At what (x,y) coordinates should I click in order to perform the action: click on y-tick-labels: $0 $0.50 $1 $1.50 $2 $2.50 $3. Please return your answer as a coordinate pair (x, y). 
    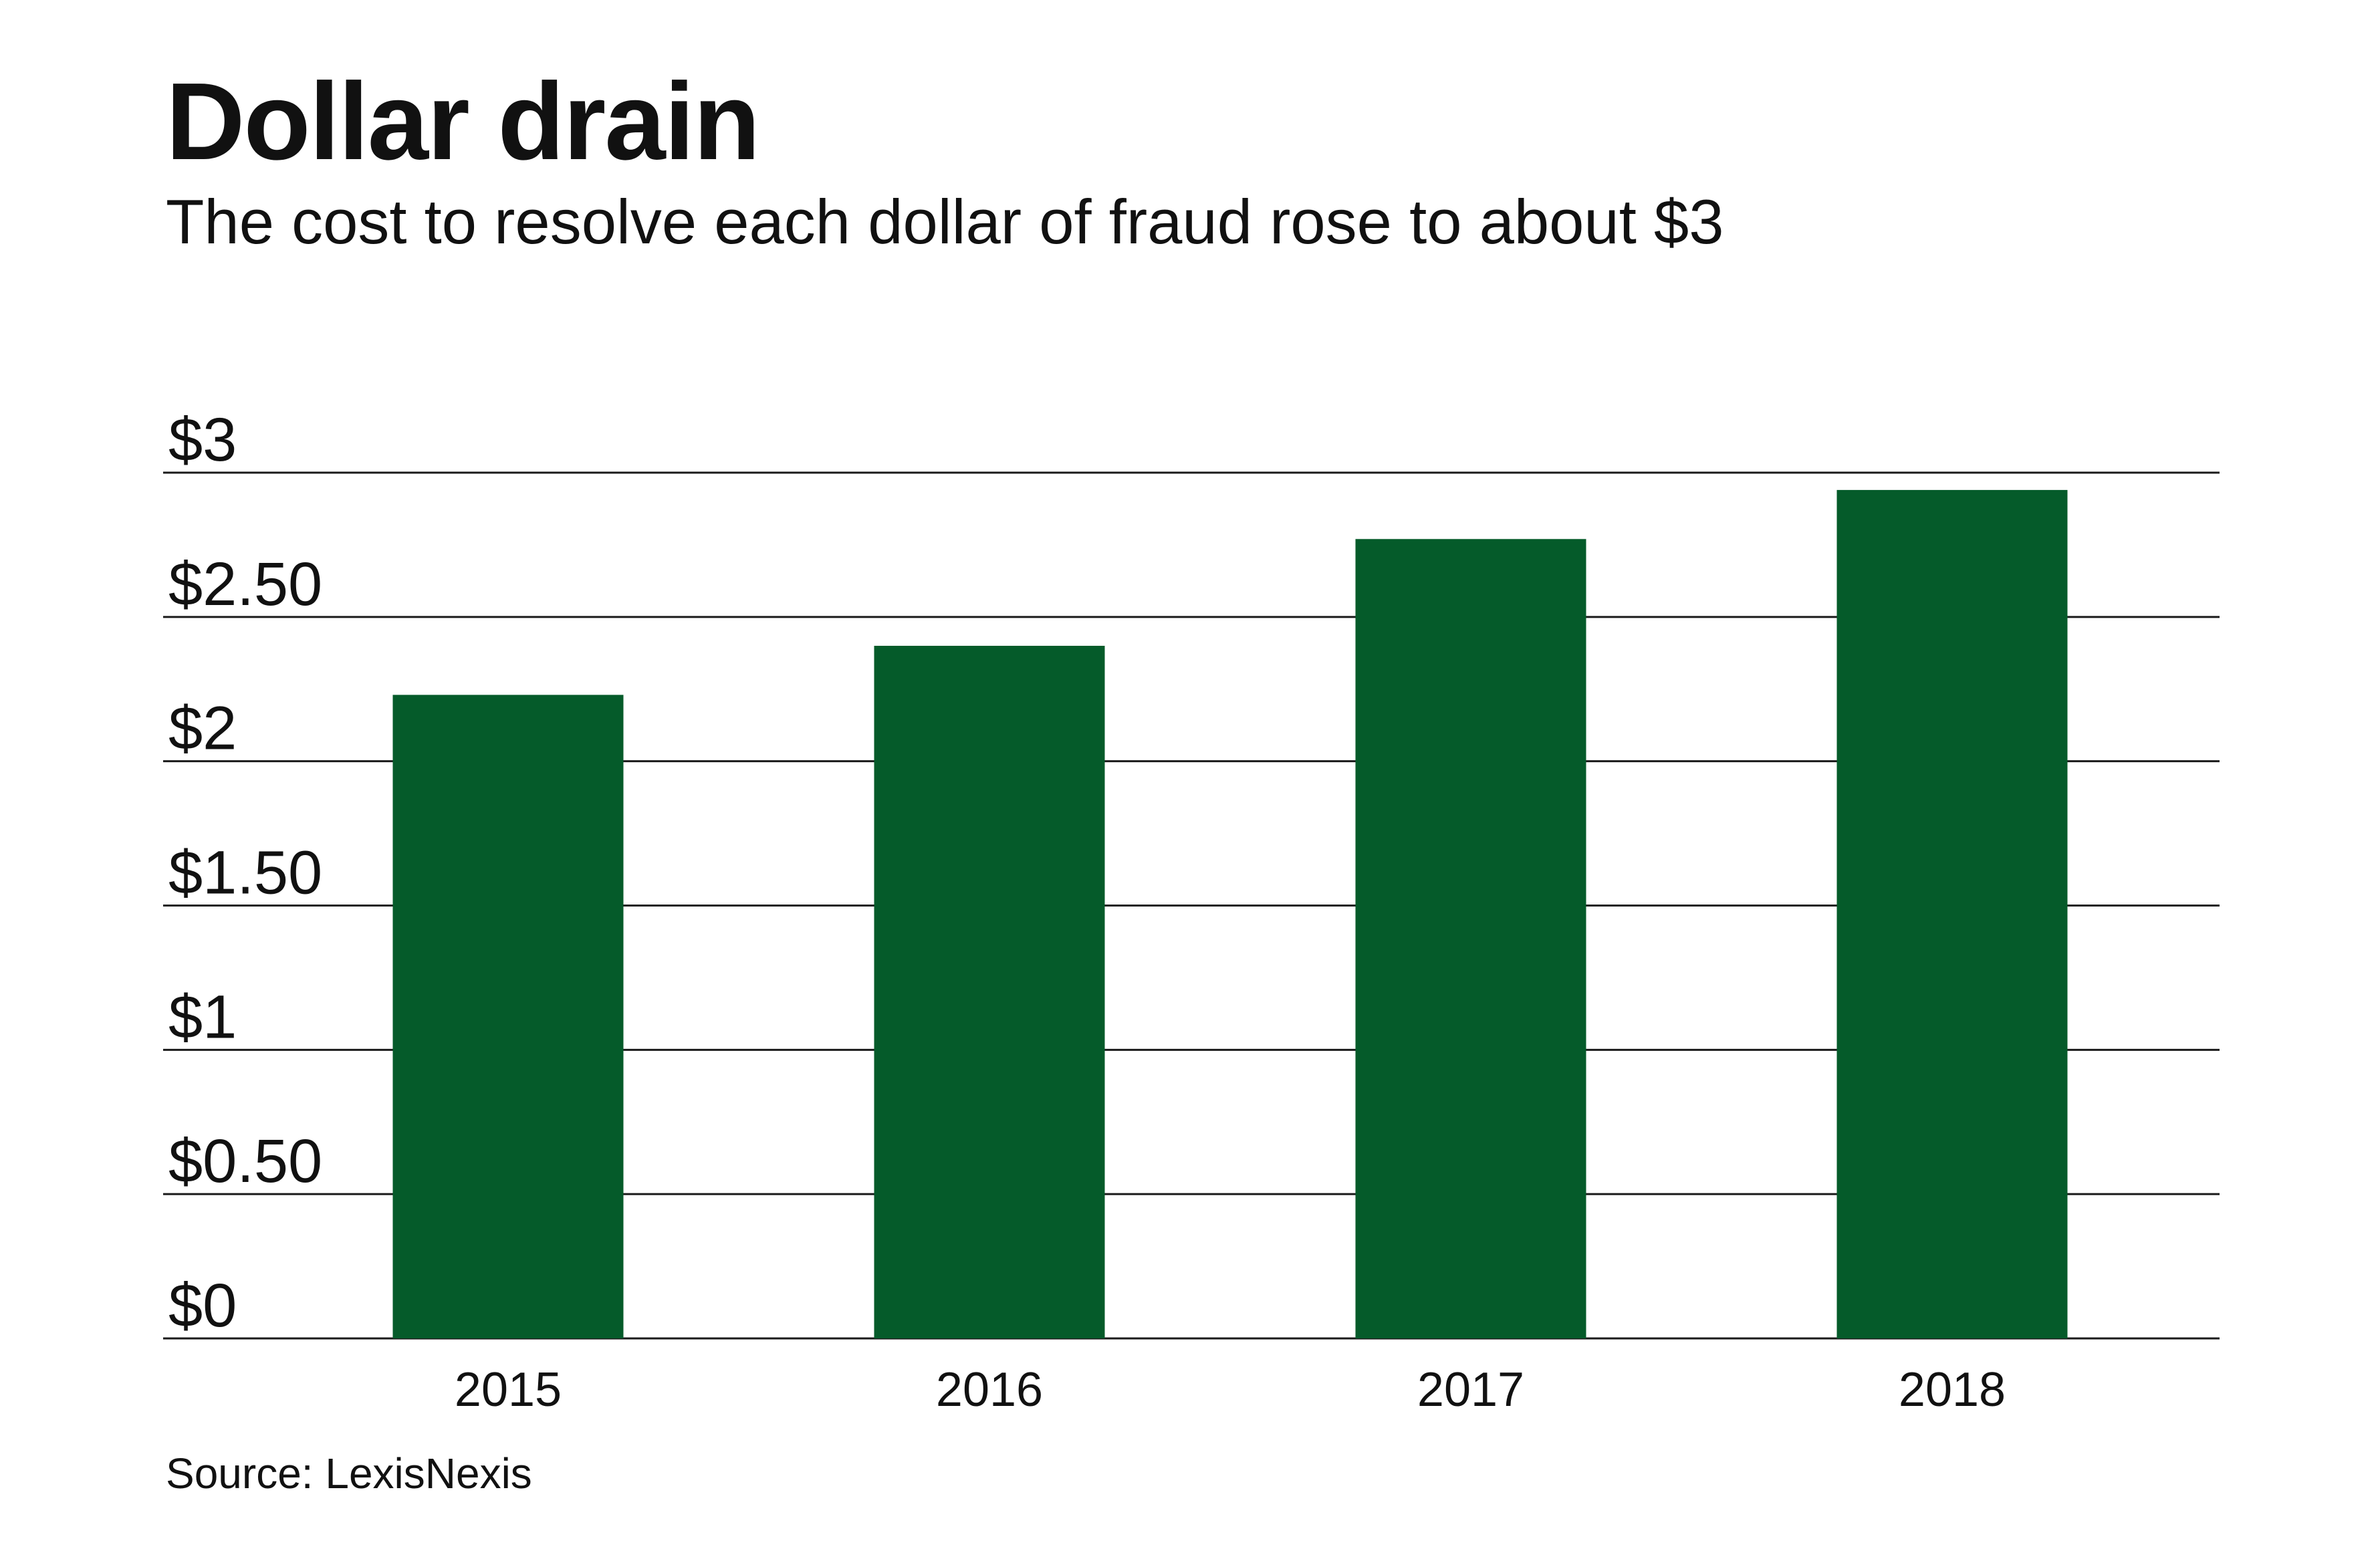
    Looking at the image, I should click on (245, 873).